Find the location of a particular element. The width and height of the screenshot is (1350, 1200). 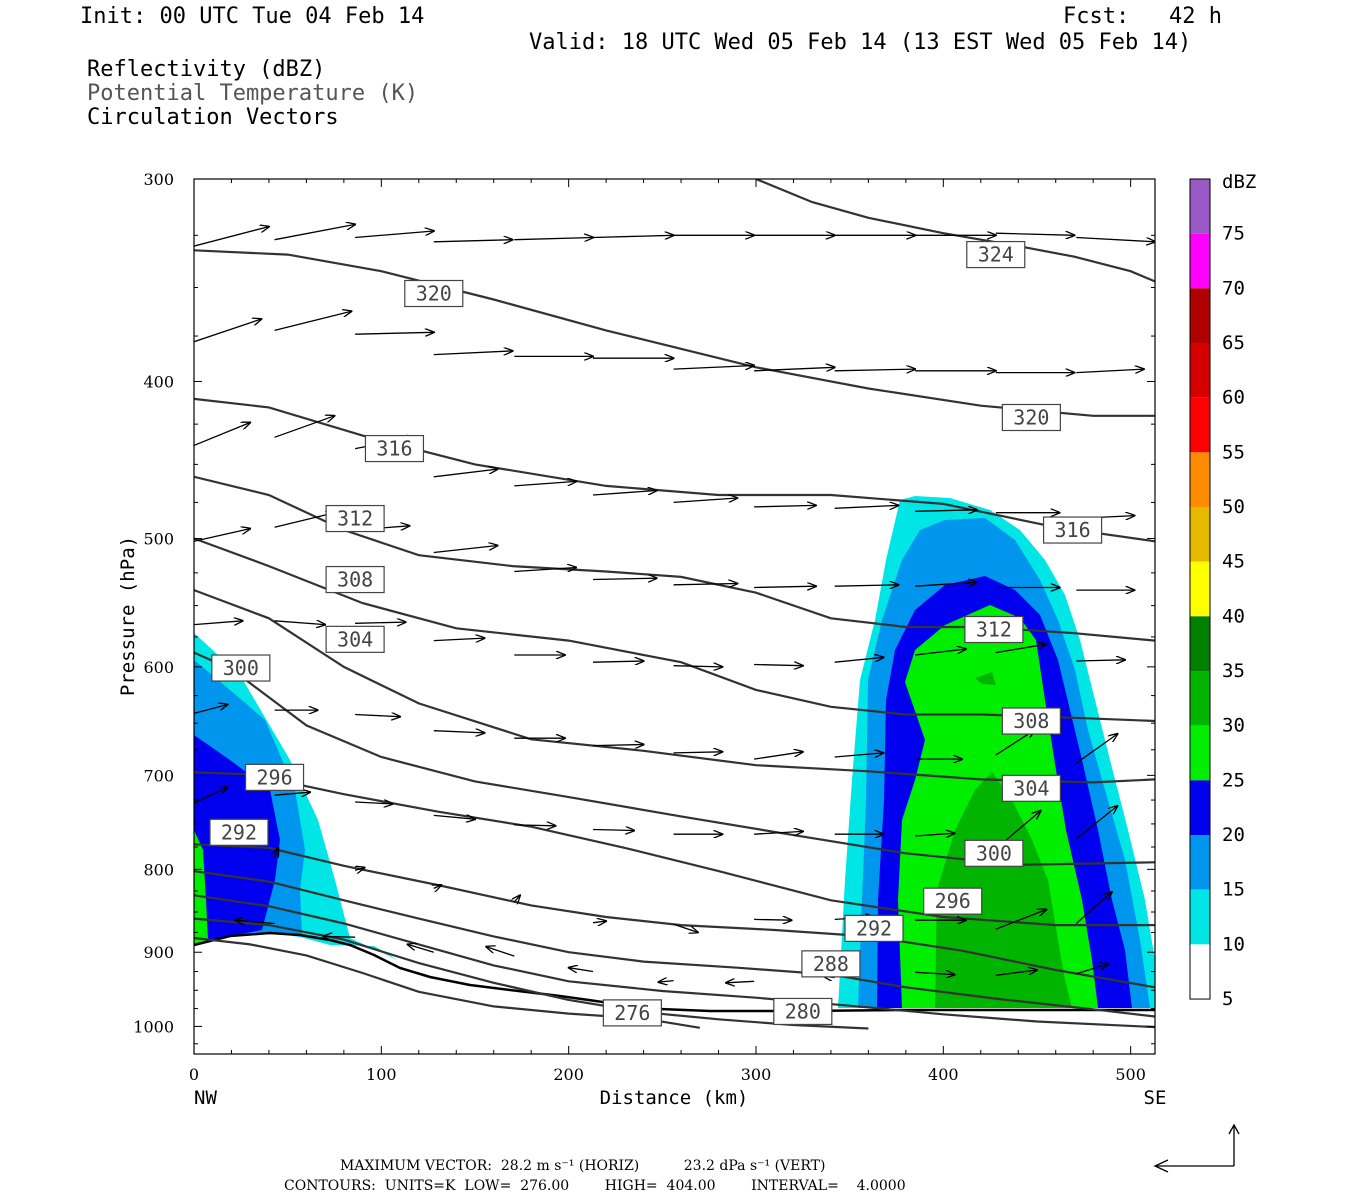

contour-label-text: 280 is located at coordinates (803, 1011).